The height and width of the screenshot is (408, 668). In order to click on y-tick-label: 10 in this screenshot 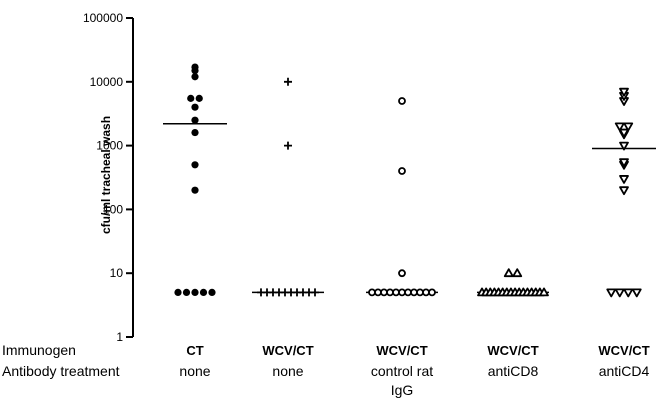, I will do `click(117, 273)`.